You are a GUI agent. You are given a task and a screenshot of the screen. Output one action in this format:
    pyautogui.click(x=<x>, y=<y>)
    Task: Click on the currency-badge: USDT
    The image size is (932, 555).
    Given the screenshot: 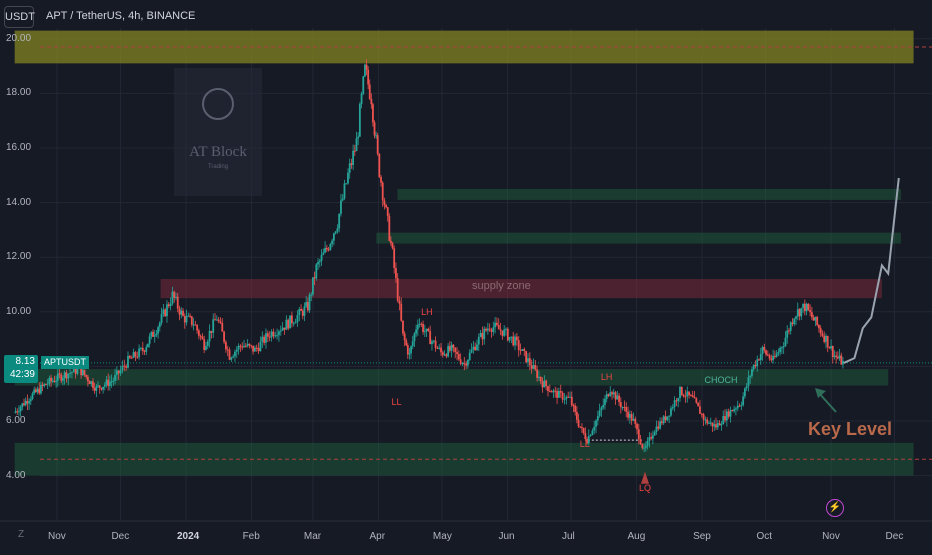 What is the action you would take?
    pyautogui.click(x=19, y=17)
    